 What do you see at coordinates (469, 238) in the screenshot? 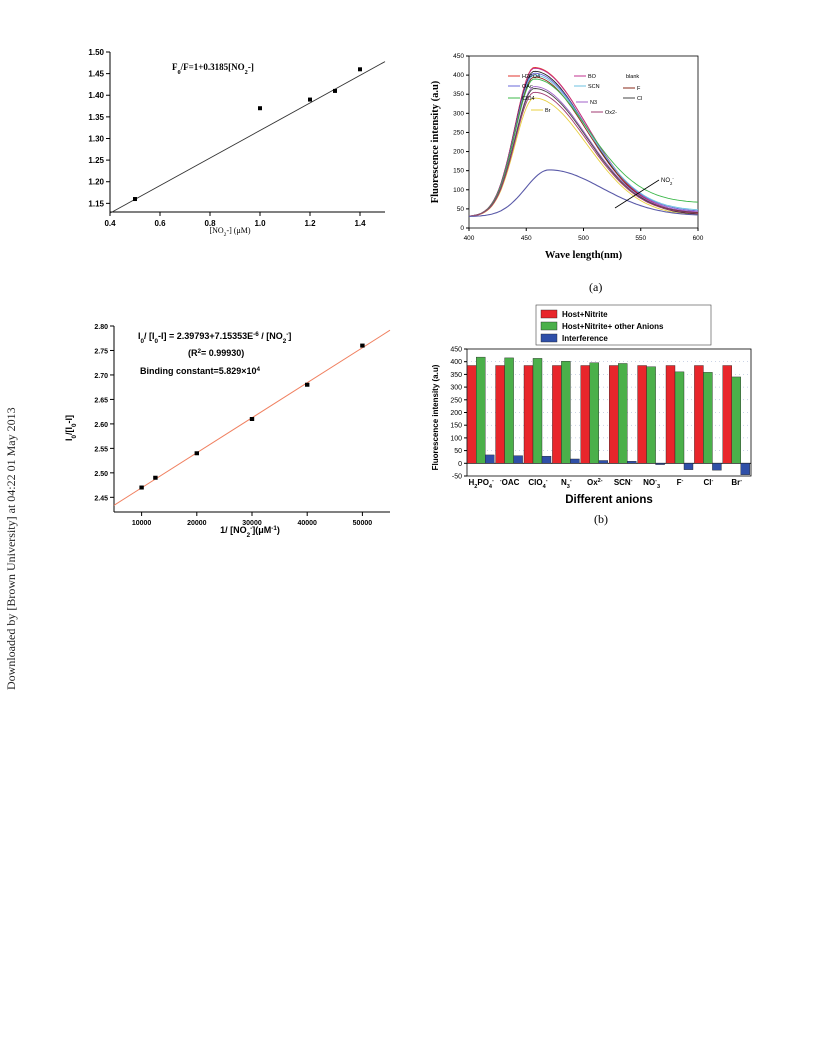
I see `x-tick-label: 400` at bounding box center [469, 238].